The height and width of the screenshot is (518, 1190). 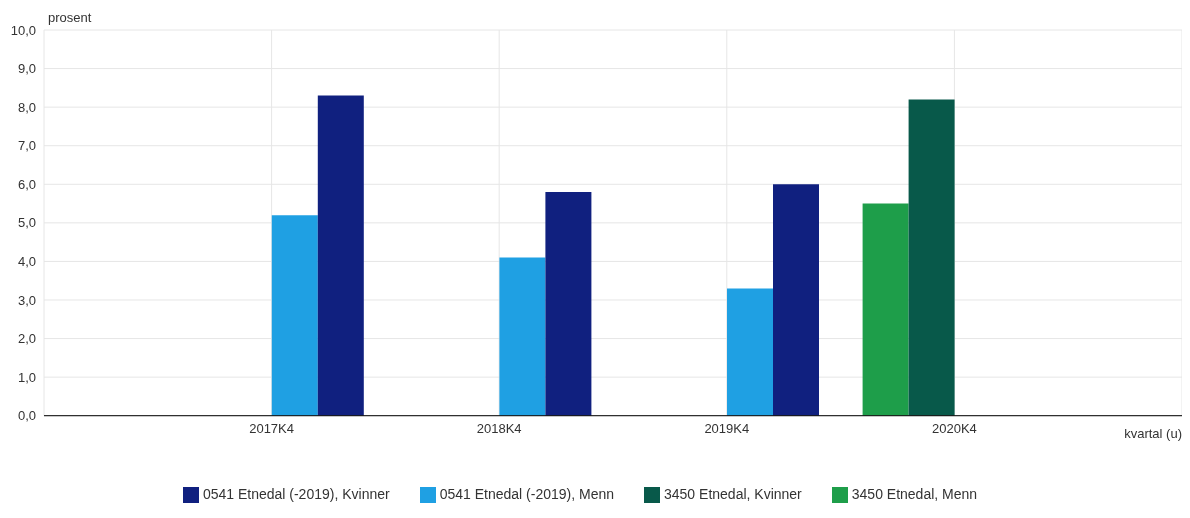 What do you see at coordinates (296, 493) in the screenshot?
I see `legend-label: 0541 Etnedal (-2019), Kvinner` at bounding box center [296, 493].